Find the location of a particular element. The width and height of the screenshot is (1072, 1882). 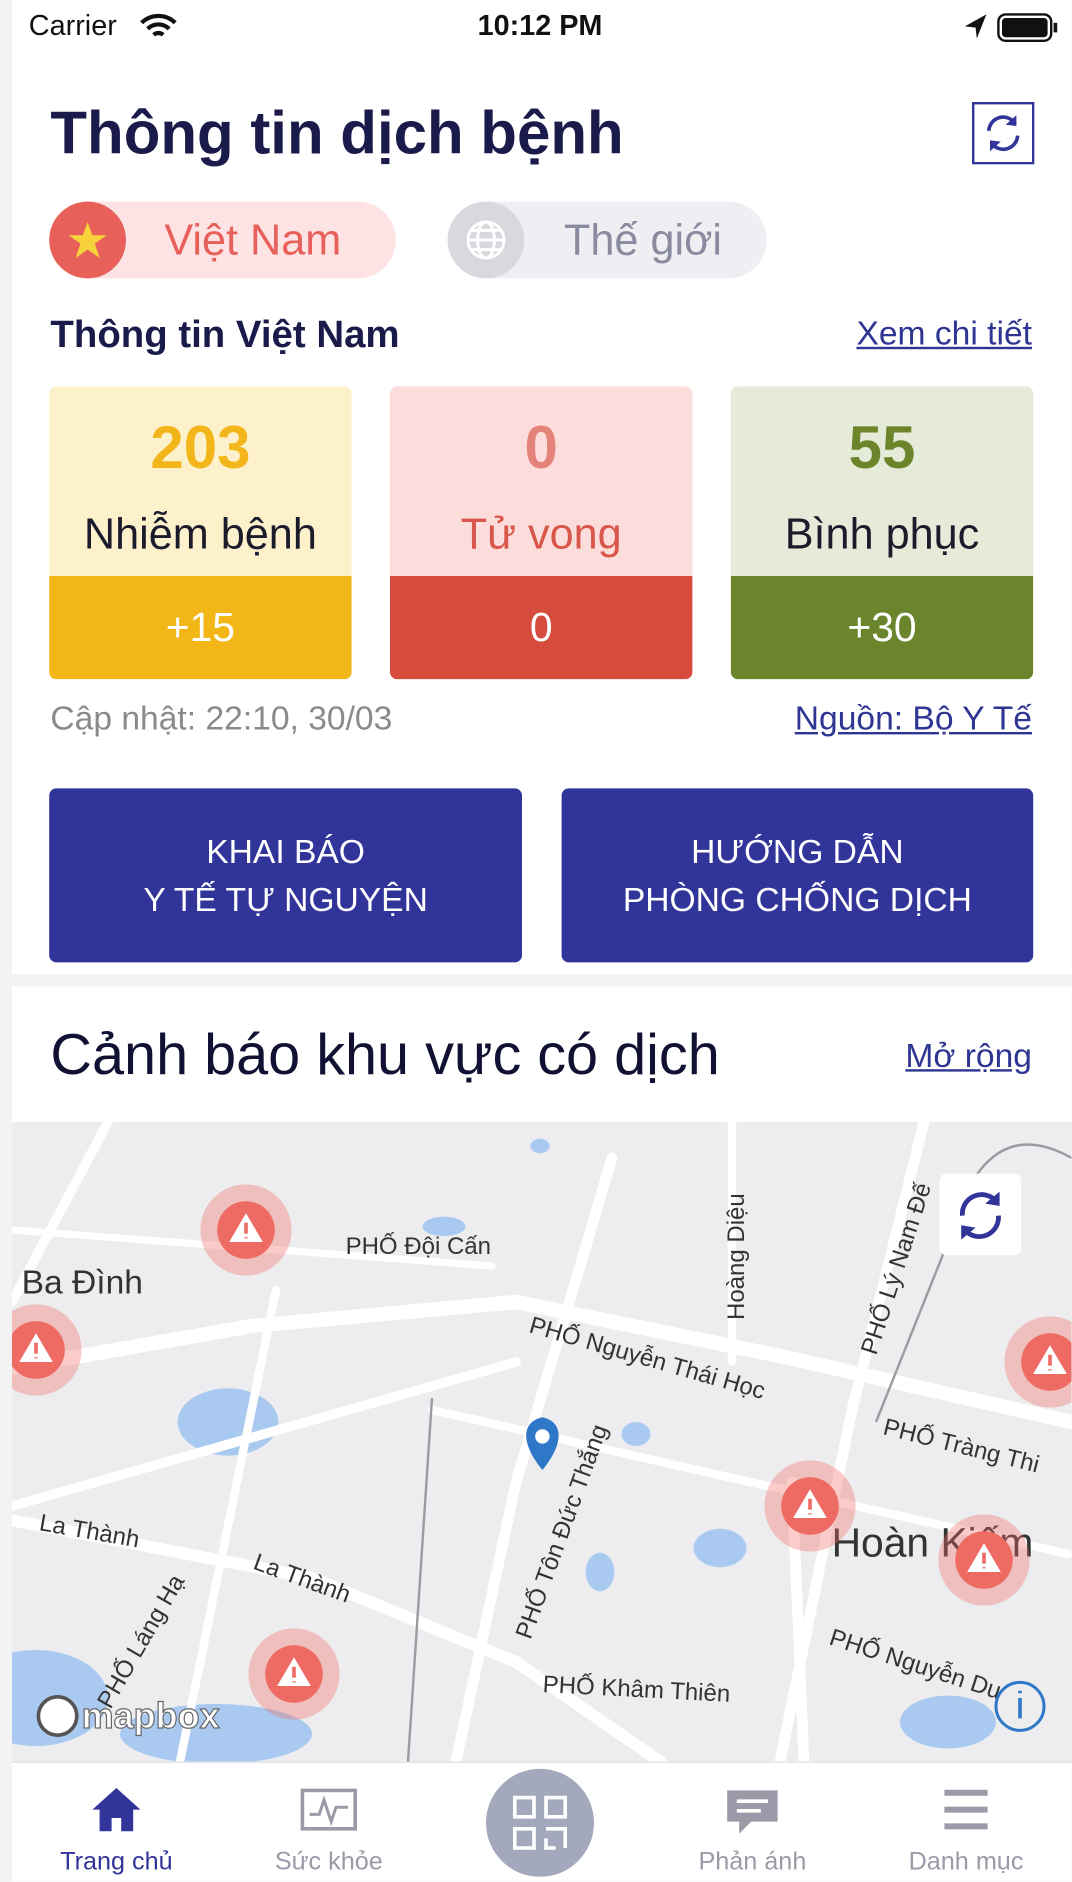

map-label: Hoàng Diệu is located at coordinates (736, 1256).